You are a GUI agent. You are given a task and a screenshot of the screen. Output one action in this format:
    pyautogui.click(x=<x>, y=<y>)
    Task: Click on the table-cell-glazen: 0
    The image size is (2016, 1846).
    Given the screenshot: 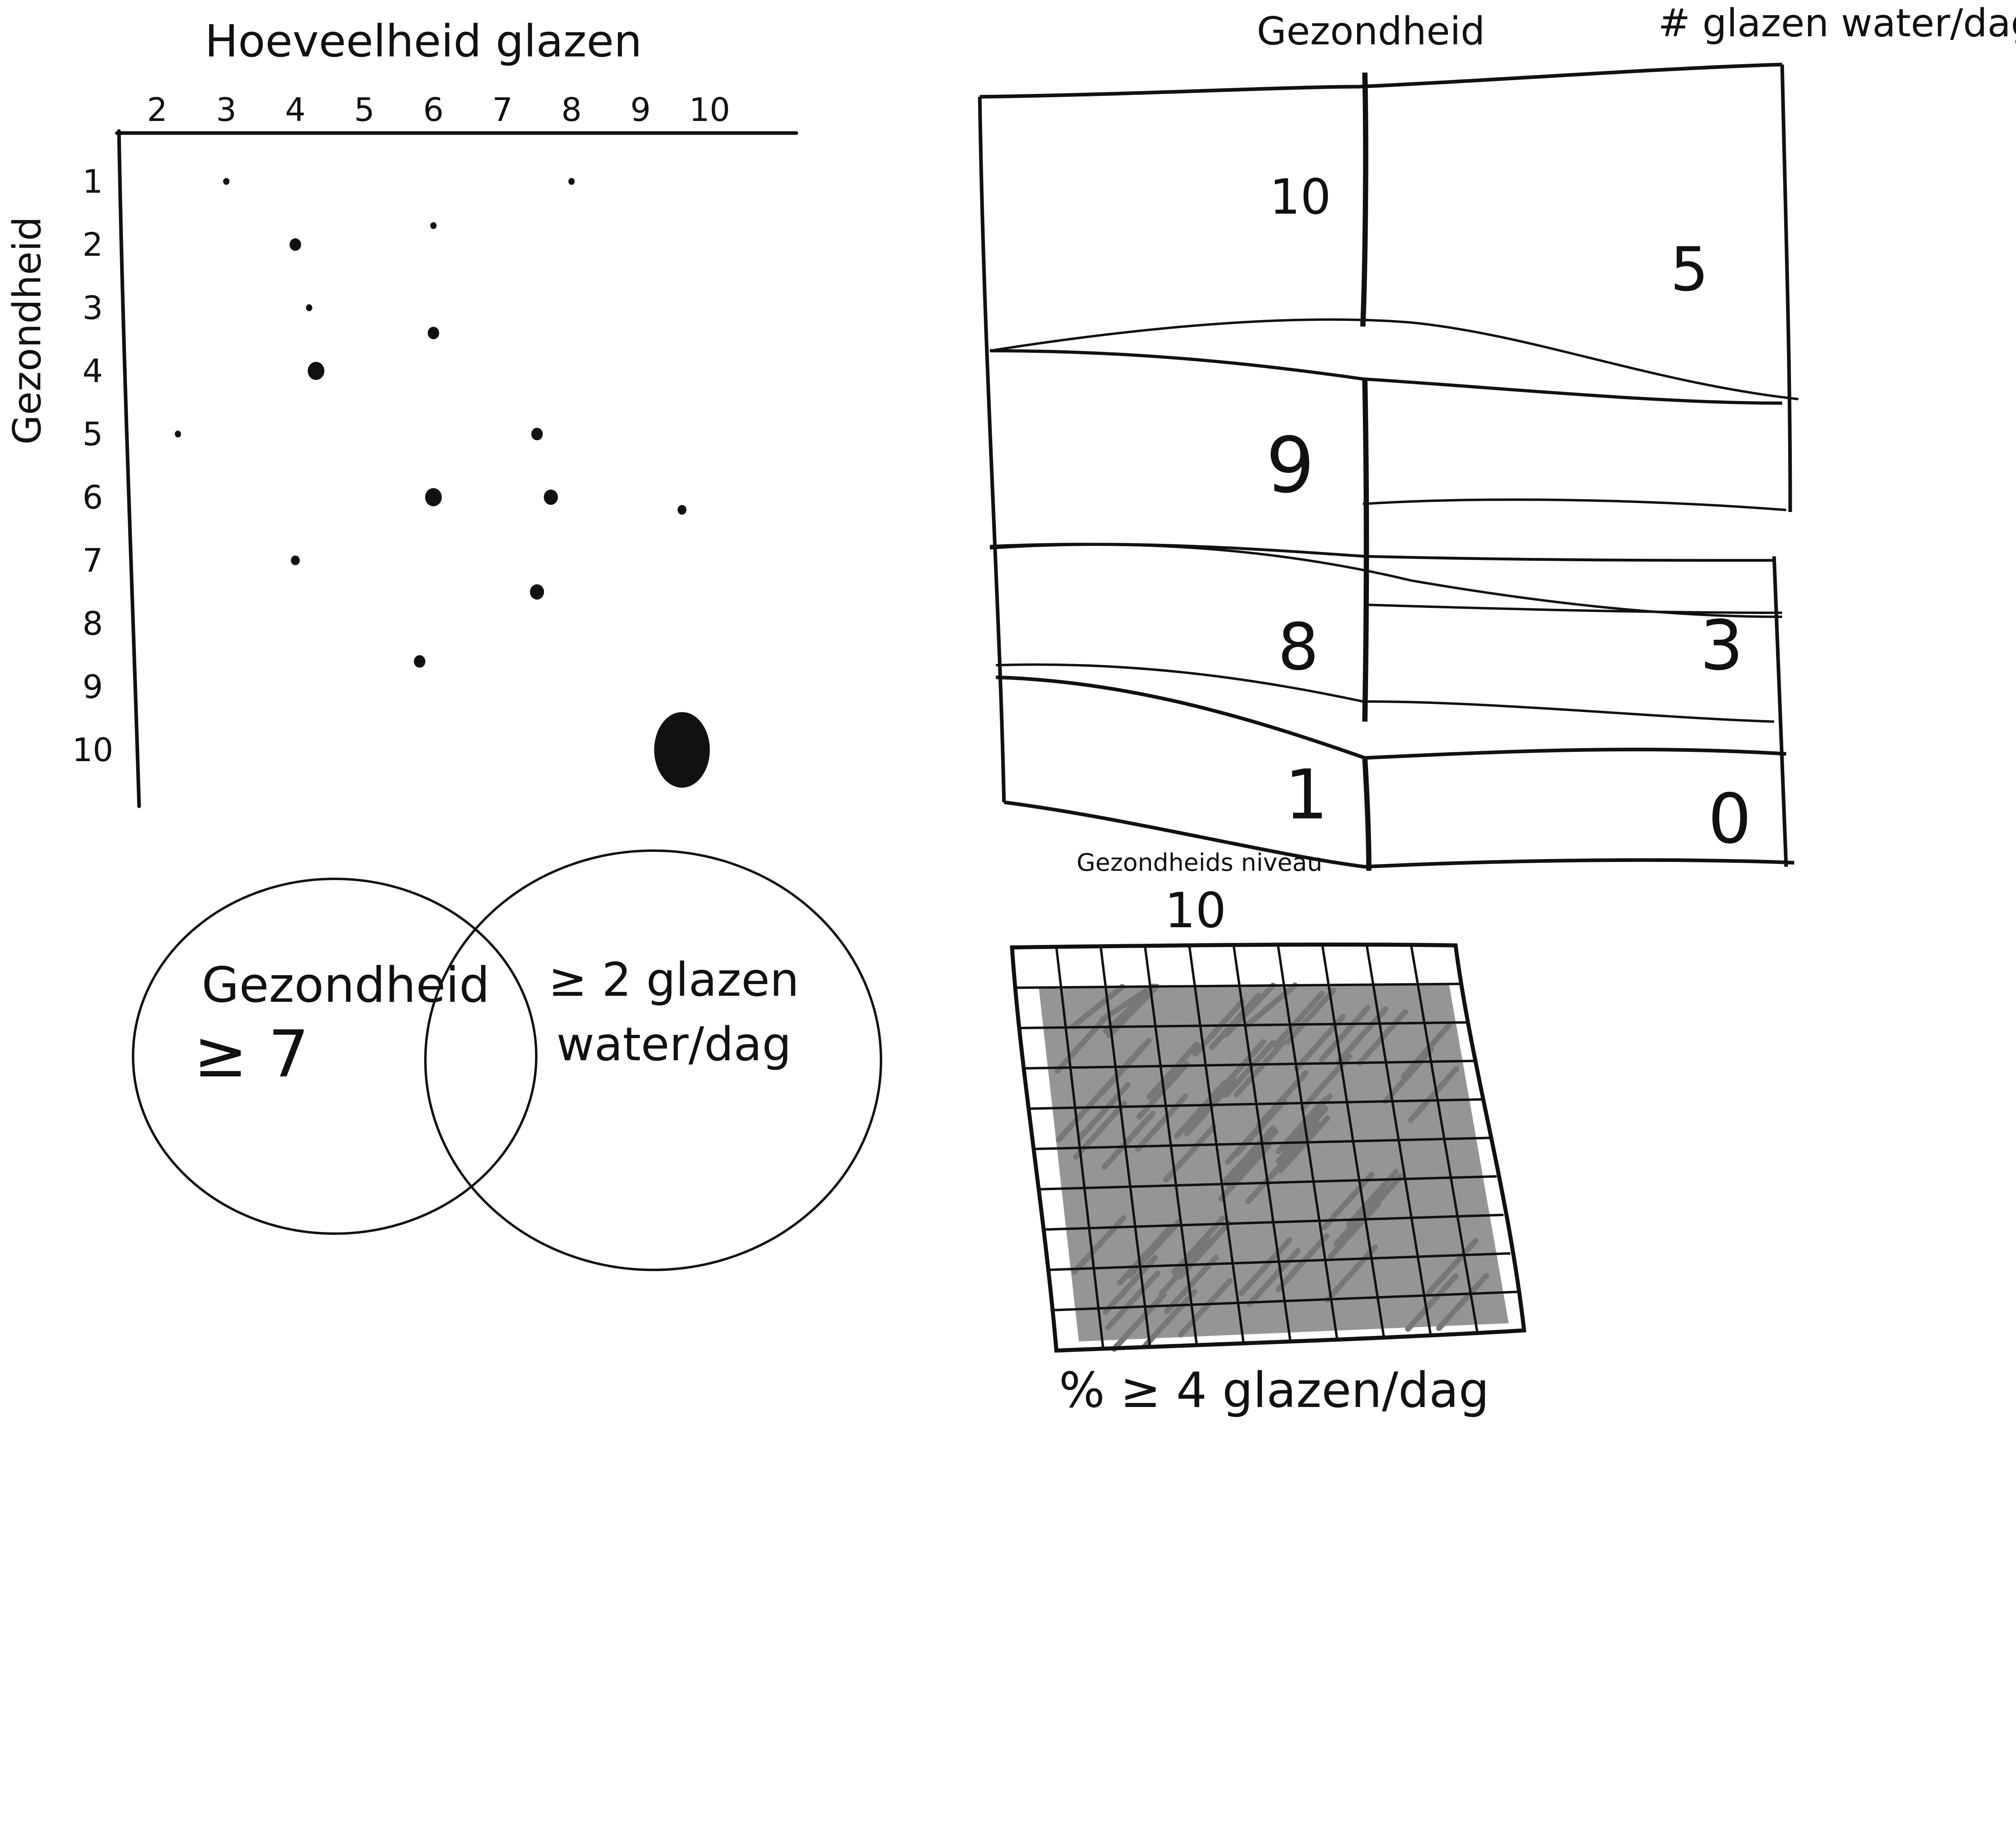 What is the action you would take?
    pyautogui.click(x=1730, y=819)
    